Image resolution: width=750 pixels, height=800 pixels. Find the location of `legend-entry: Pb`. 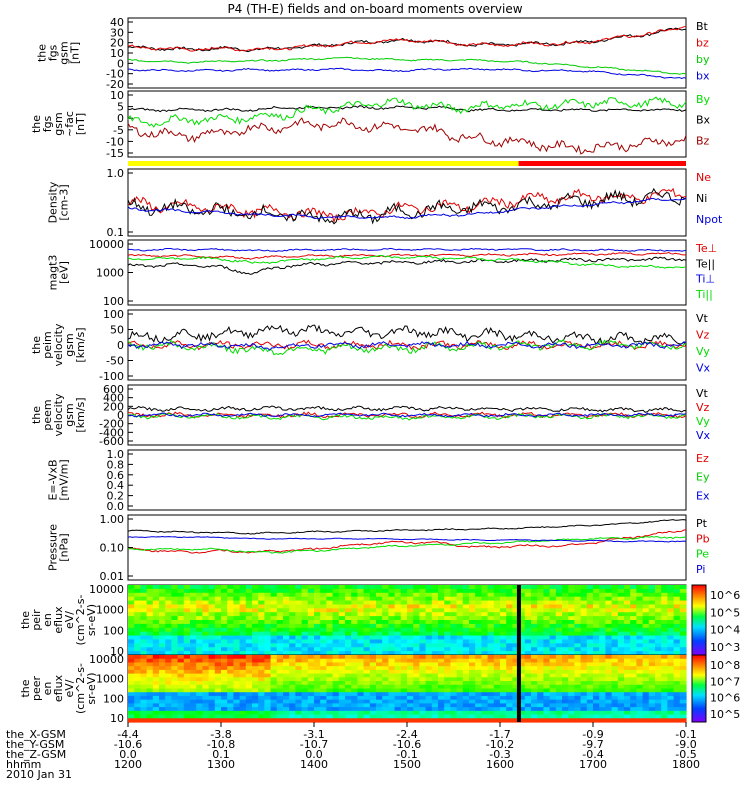

legend-entry: Pb is located at coordinates (703, 538).